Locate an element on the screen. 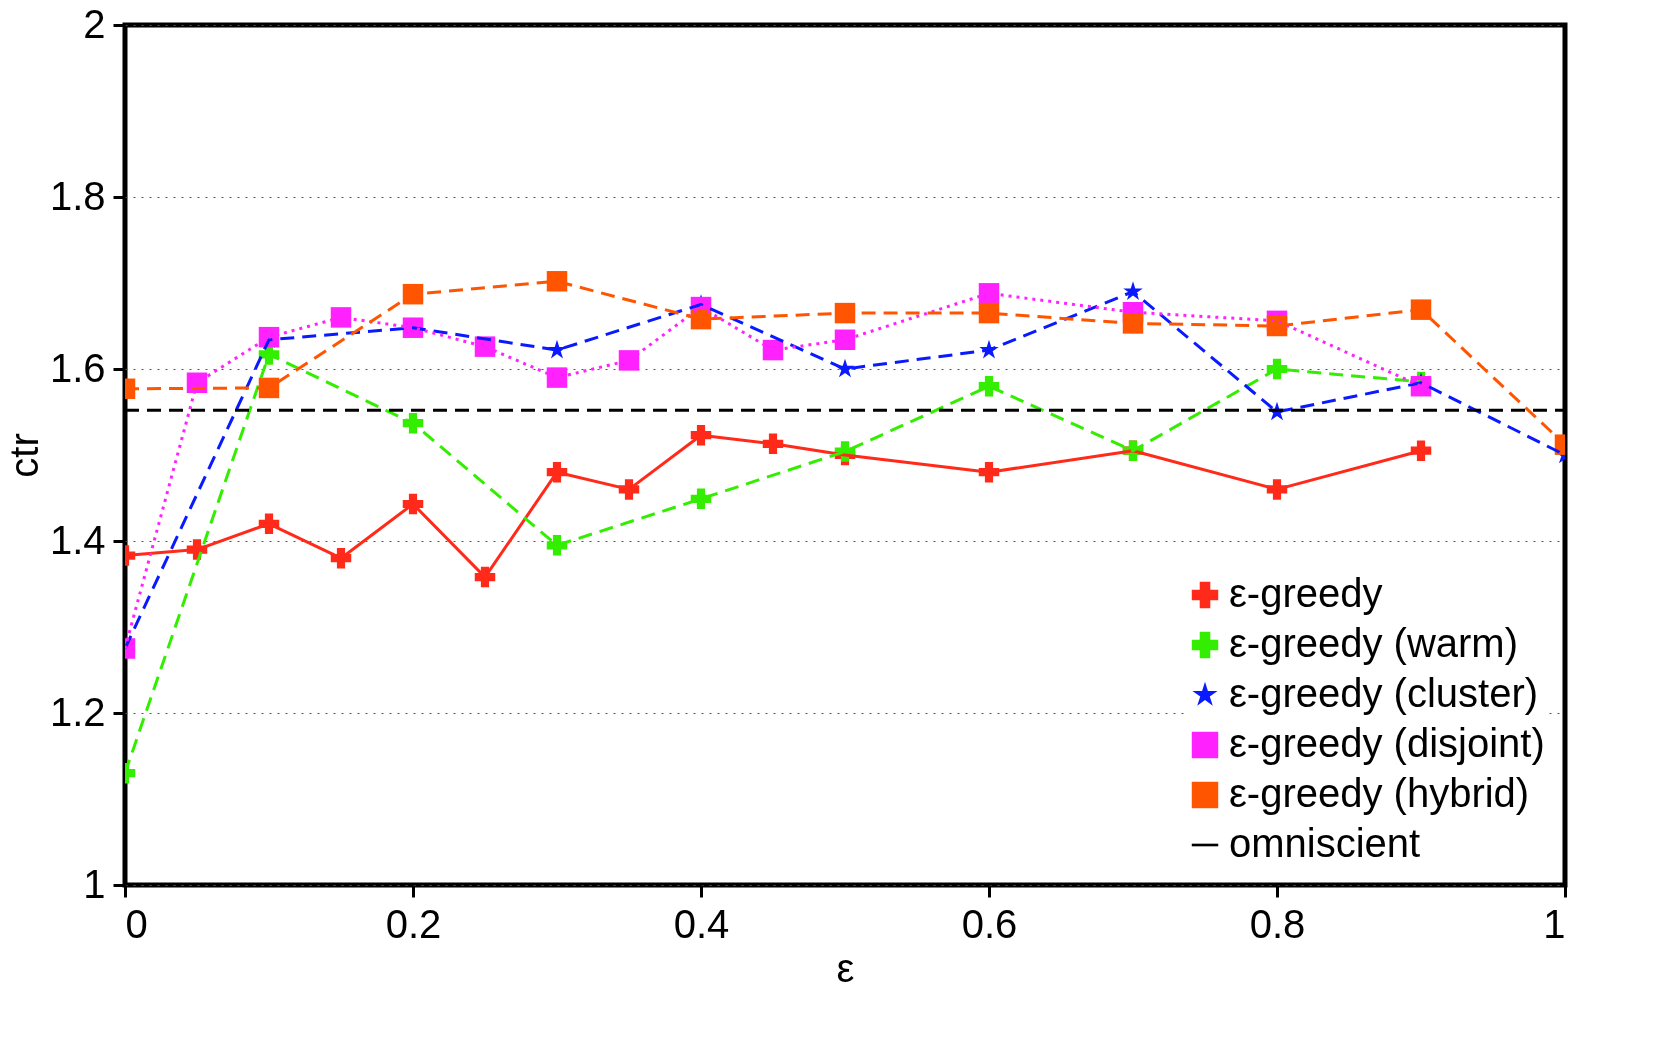 This screenshot has height=1046, width=1673. x-tick-label: 0 is located at coordinates (136, 923).